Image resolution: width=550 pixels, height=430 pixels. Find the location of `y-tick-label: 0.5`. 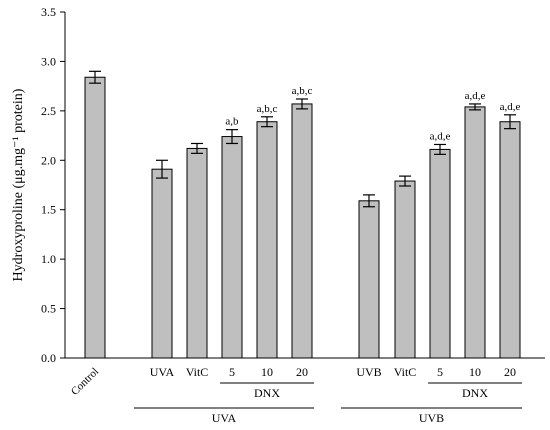

y-tick-label: 0.5 is located at coordinates (48, 309).